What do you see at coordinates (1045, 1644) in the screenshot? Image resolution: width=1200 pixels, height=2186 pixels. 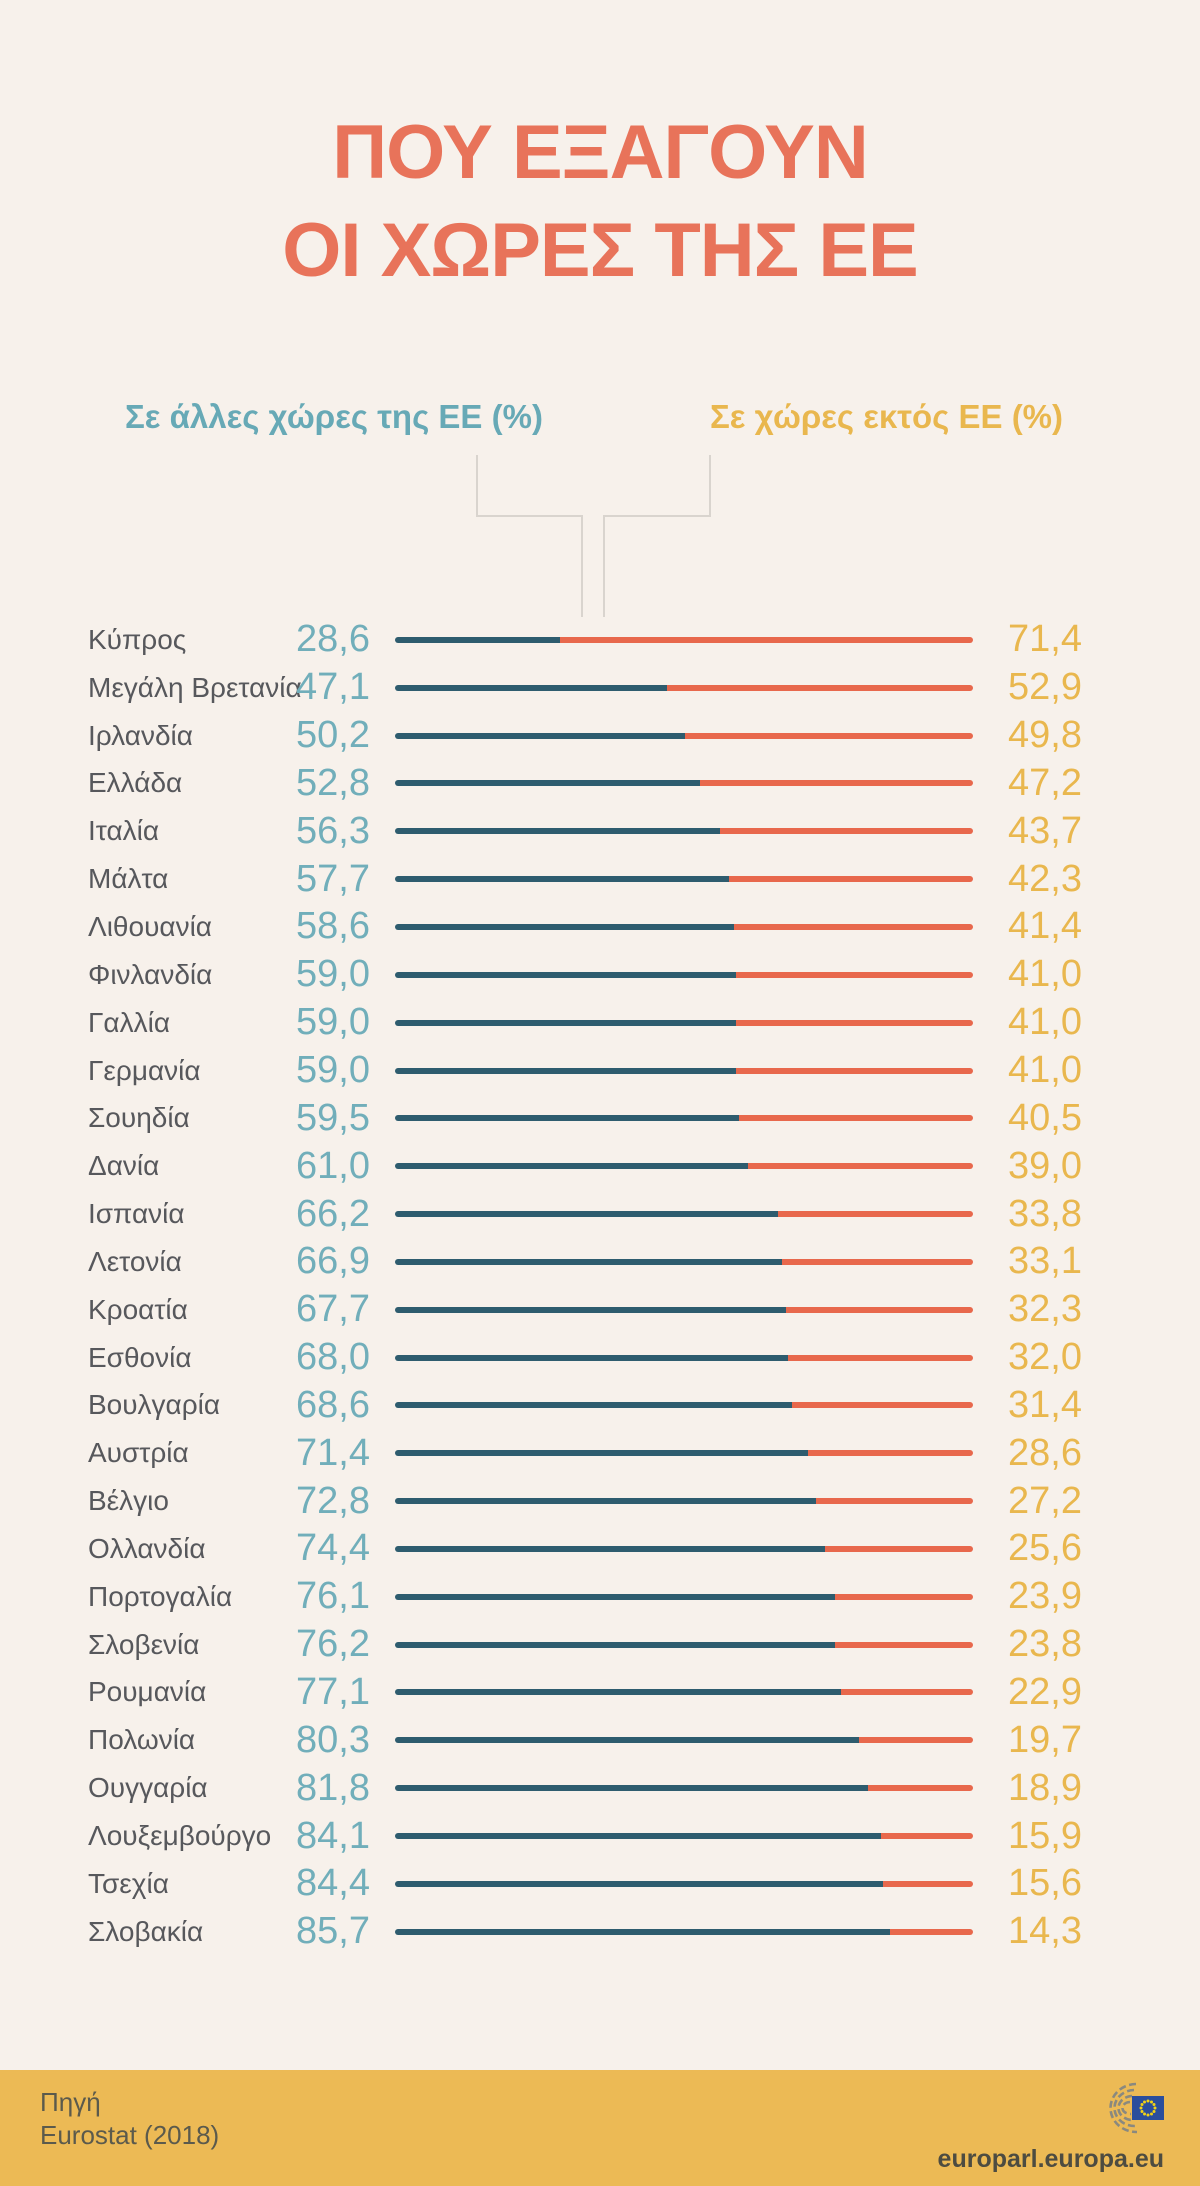 I see `non-eu-share-value: 23,8` at bounding box center [1045, 1644].